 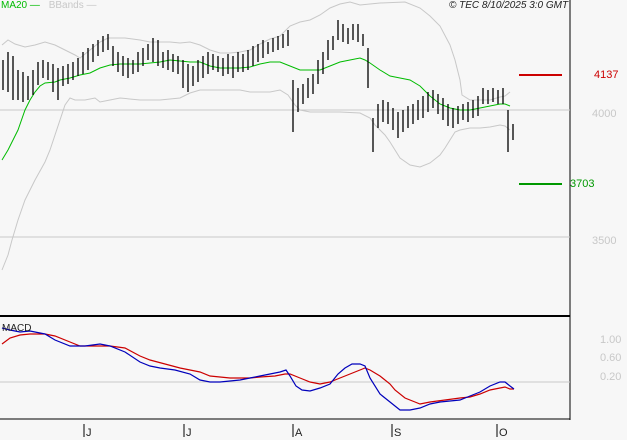 What do you see at coordinates (611, 377) in the screenshot?
I see `macd-label-020: 0.20` at bounding box center [611, 377].